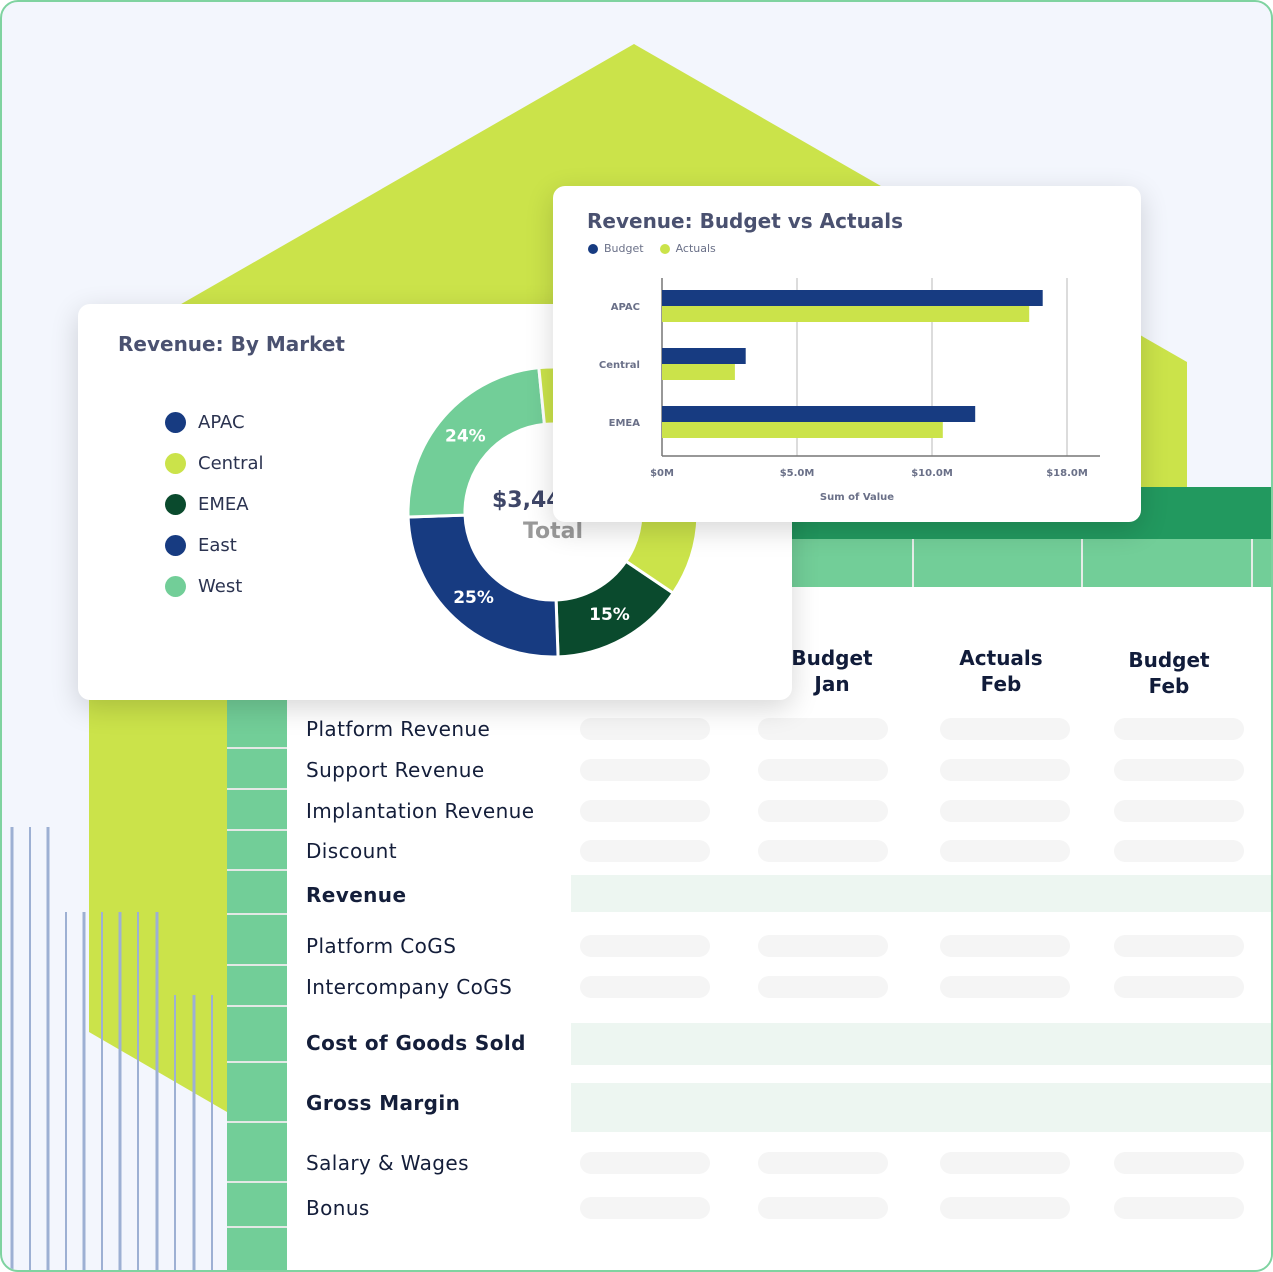  Describe the element at coordinates (220, 586) in the screenshot. I see `legend-label: West` at that location.